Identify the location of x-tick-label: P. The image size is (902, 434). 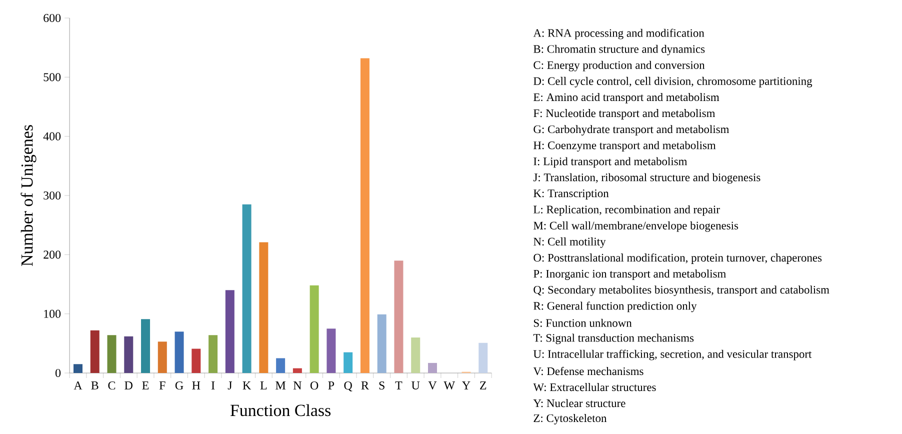
(331, 386).